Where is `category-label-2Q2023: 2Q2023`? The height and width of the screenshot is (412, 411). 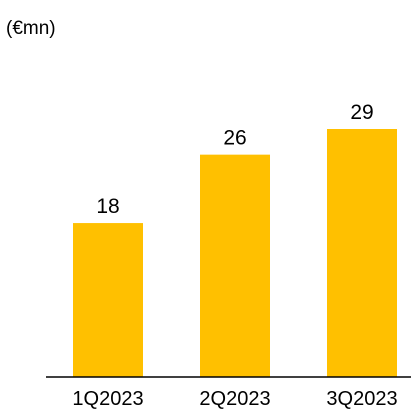
category-label-2Q2023: 2Q2023 is located at coordinates (234, 399).